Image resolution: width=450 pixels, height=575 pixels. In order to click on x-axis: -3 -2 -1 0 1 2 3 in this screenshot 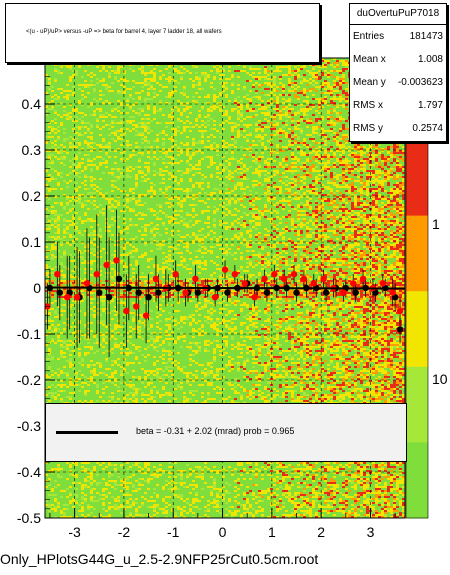, I will do `click(222, 524)`.